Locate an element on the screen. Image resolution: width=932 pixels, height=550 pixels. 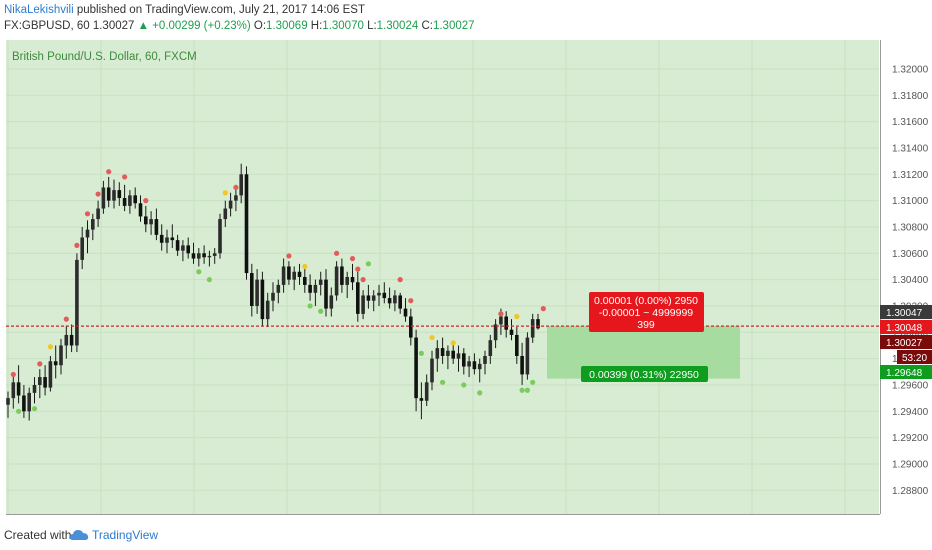
badge-p4: 1.29648 is located at coordinates (904, 373).